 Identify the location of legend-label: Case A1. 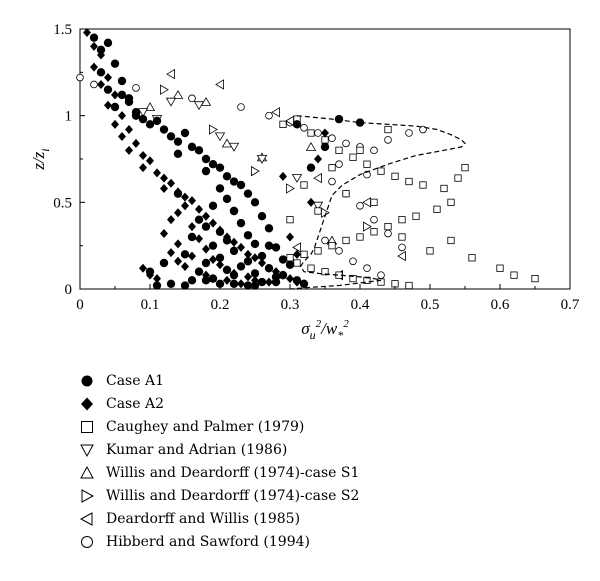
(135, 380).